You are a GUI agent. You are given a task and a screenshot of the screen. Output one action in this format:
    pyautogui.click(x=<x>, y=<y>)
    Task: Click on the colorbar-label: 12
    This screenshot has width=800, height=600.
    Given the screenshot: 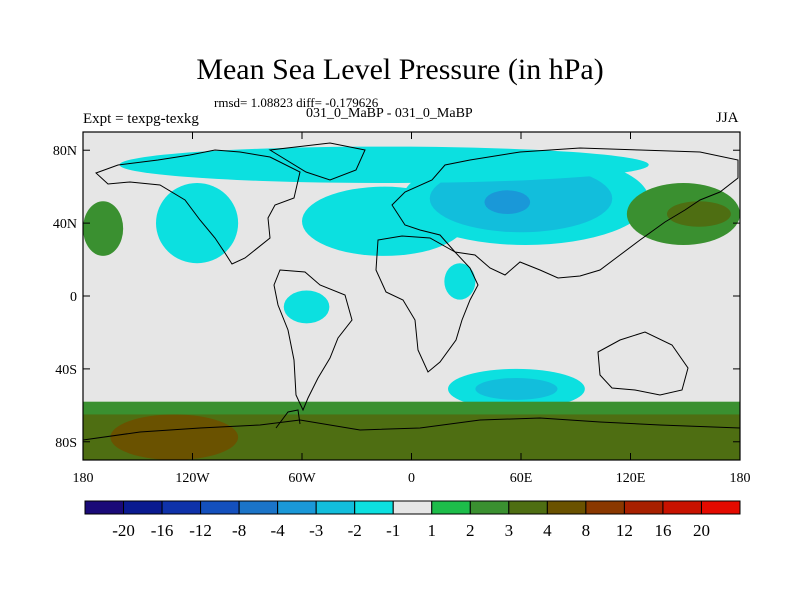 What is the action you would take?
    pyautogui.click(x=624, y=530)
    